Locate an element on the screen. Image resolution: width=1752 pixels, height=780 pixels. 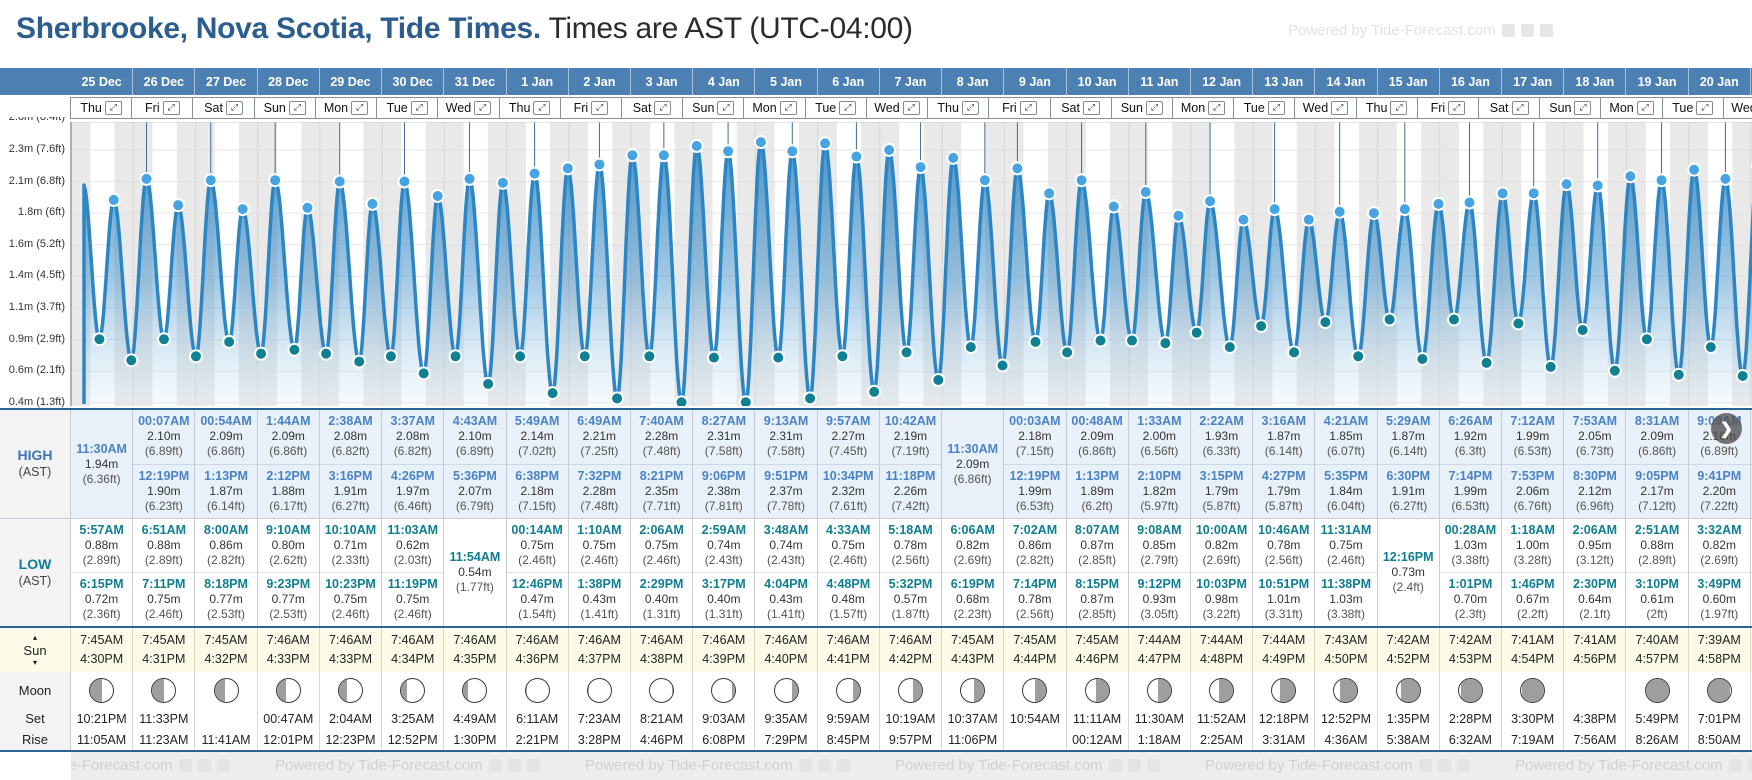
low-tide-time: 11:38PM is located at coordinates (1345, 584).